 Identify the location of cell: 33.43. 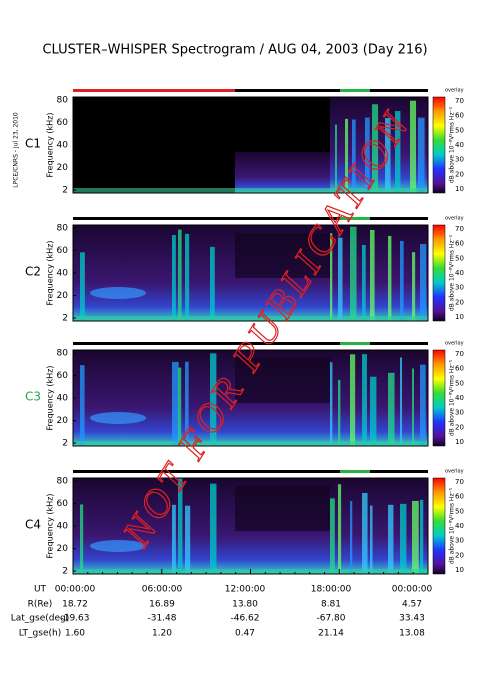
(412, 619).